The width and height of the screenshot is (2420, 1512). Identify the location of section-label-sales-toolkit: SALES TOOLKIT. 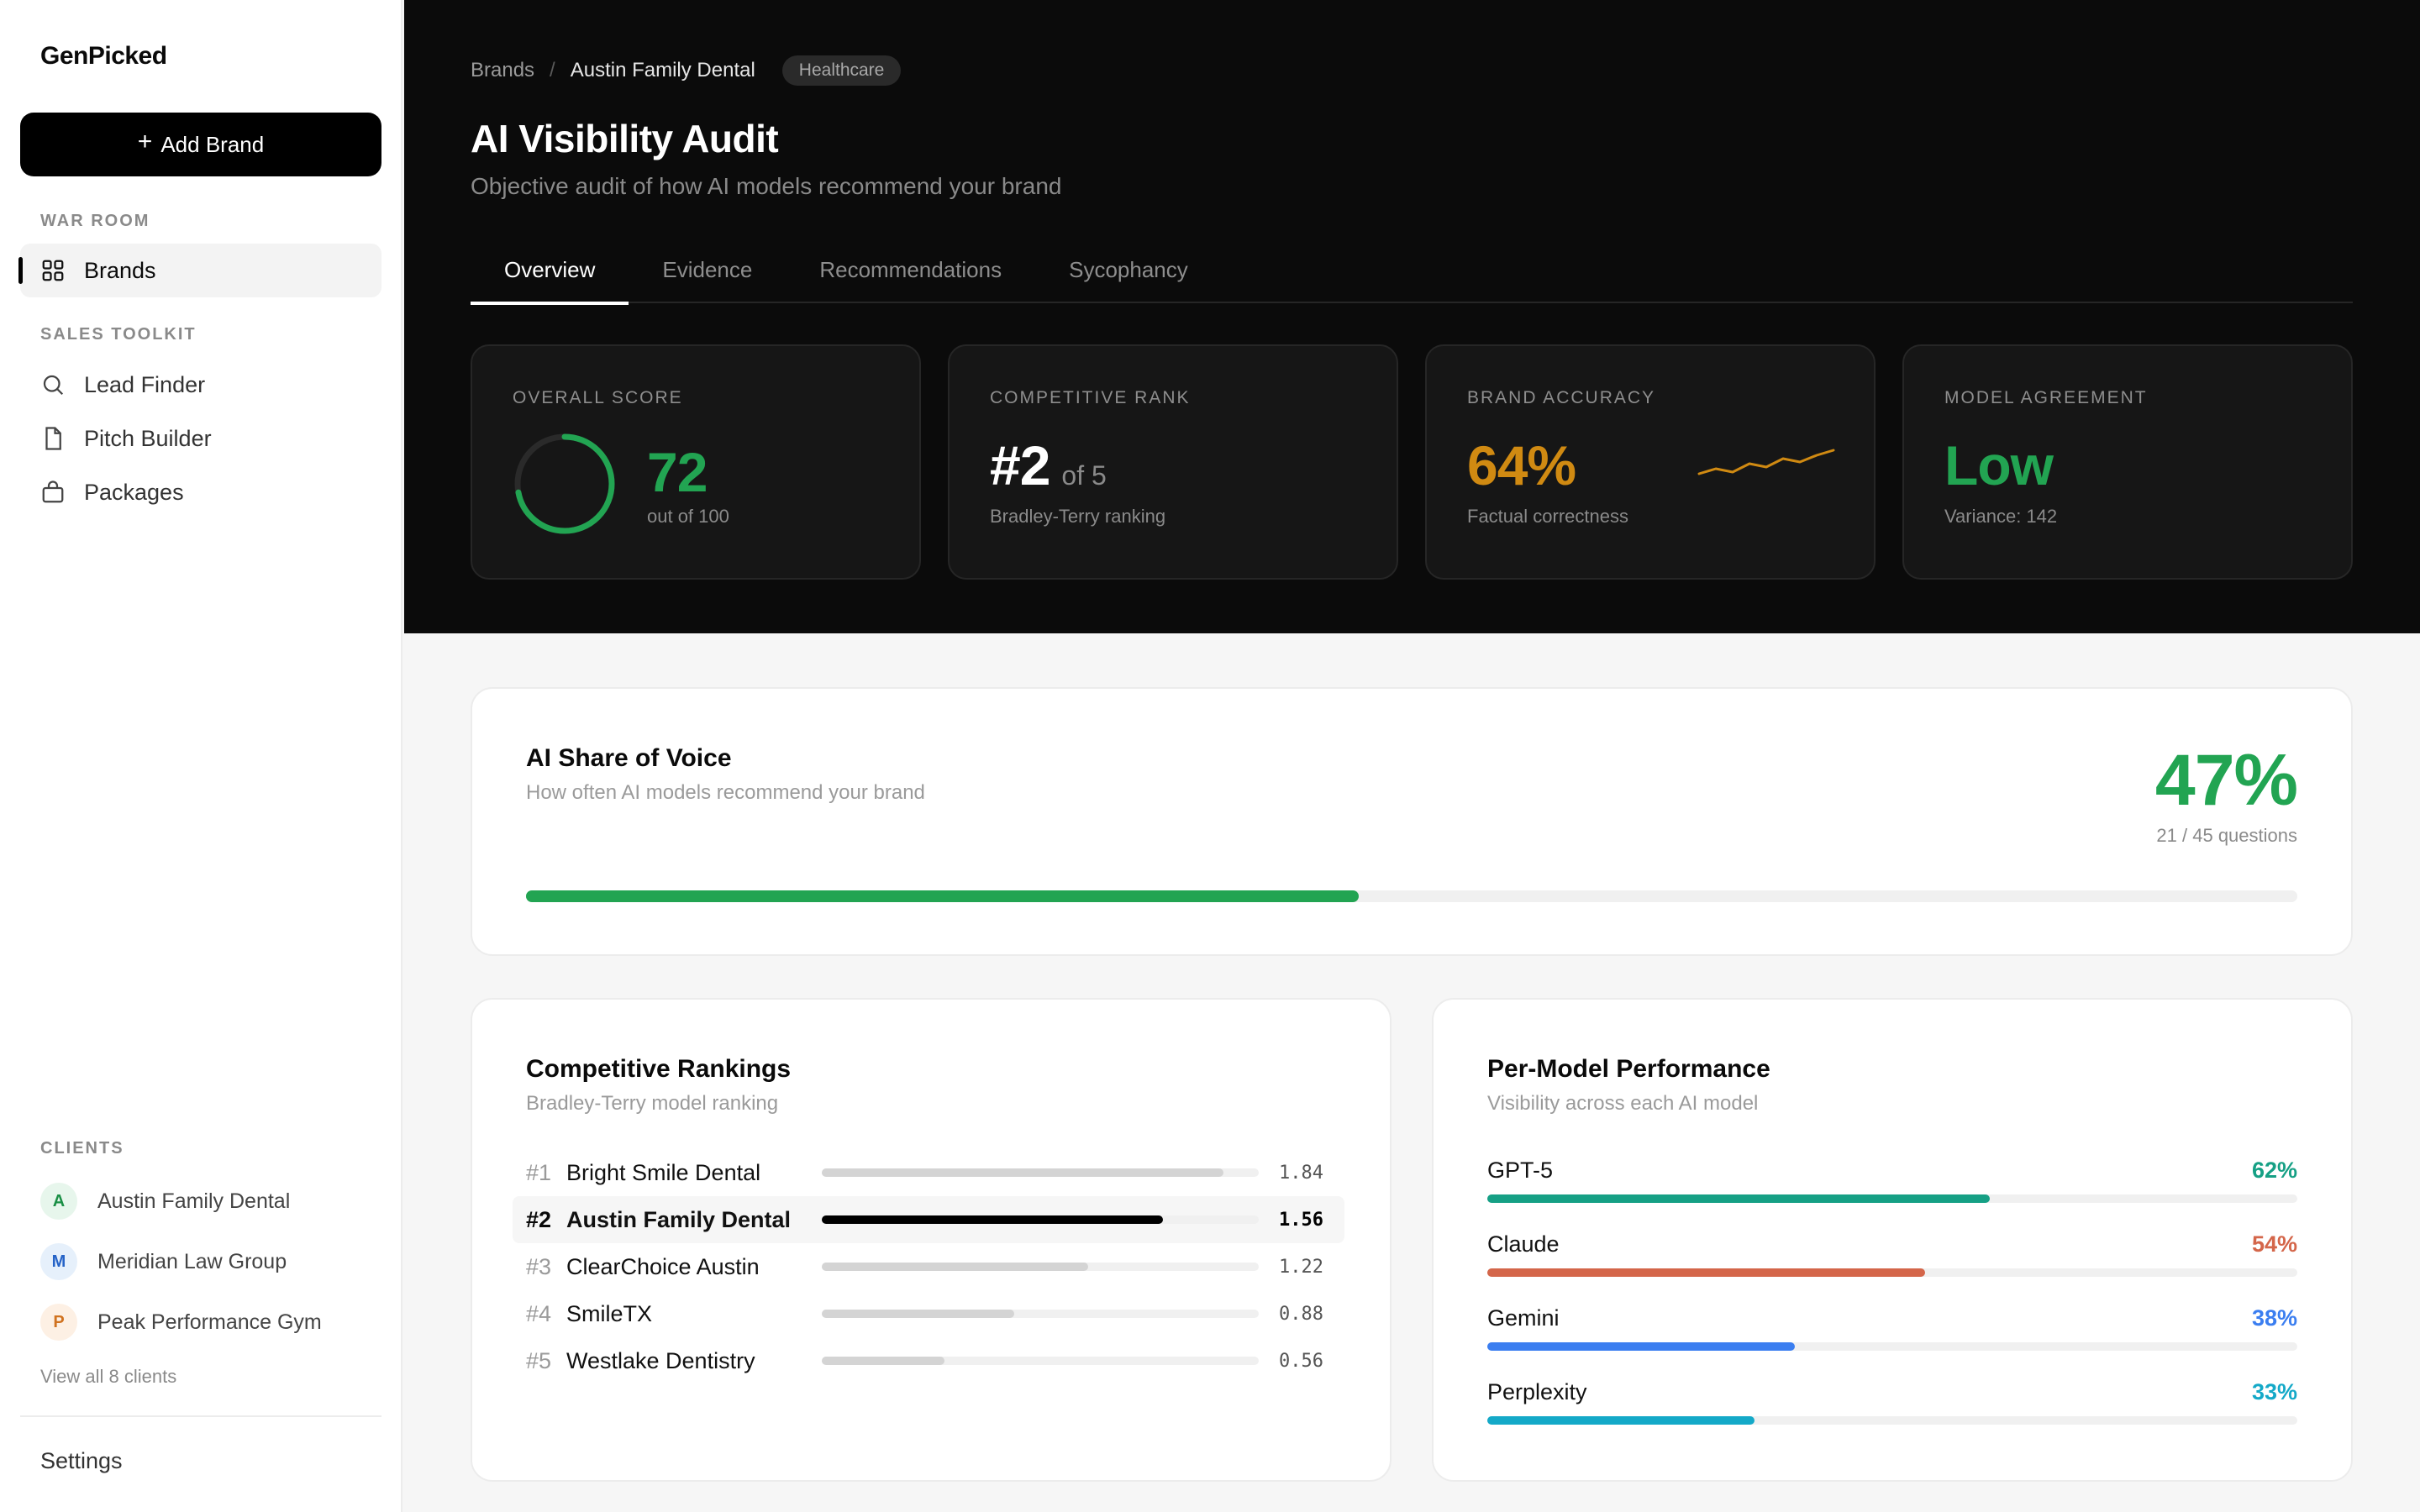
(118, 334).